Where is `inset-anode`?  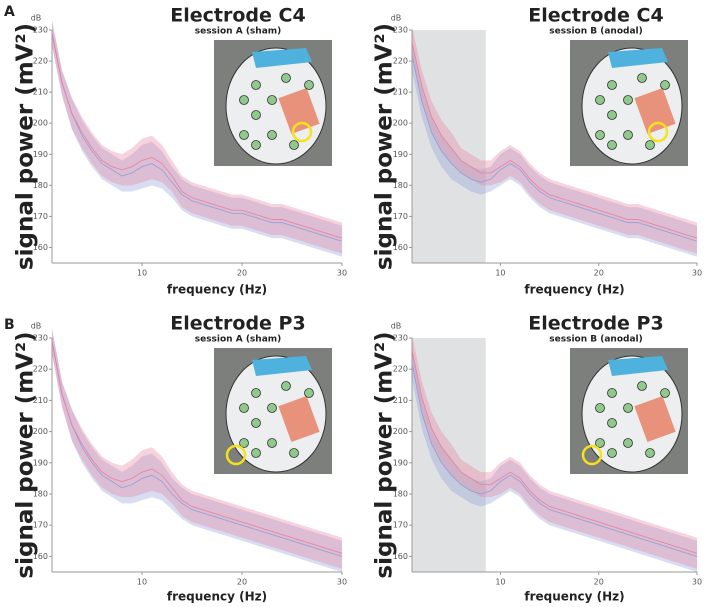
inset-anode is located at coordinates (655, 111).